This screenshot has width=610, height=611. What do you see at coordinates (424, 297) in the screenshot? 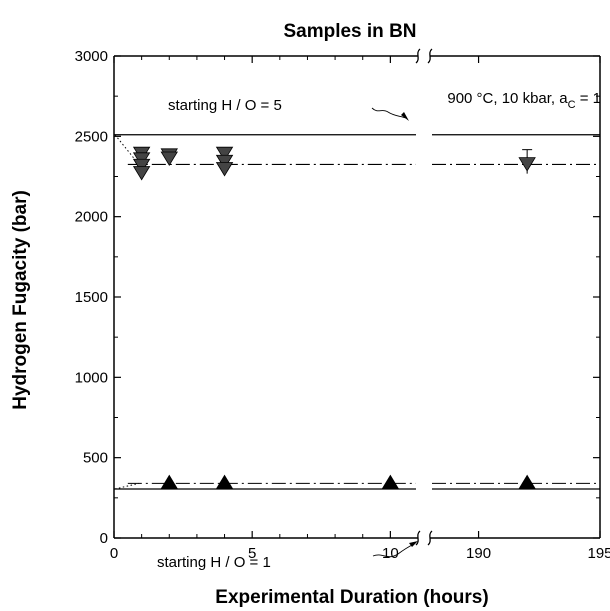
I see `axis-break` at bounding box center [424, 297].